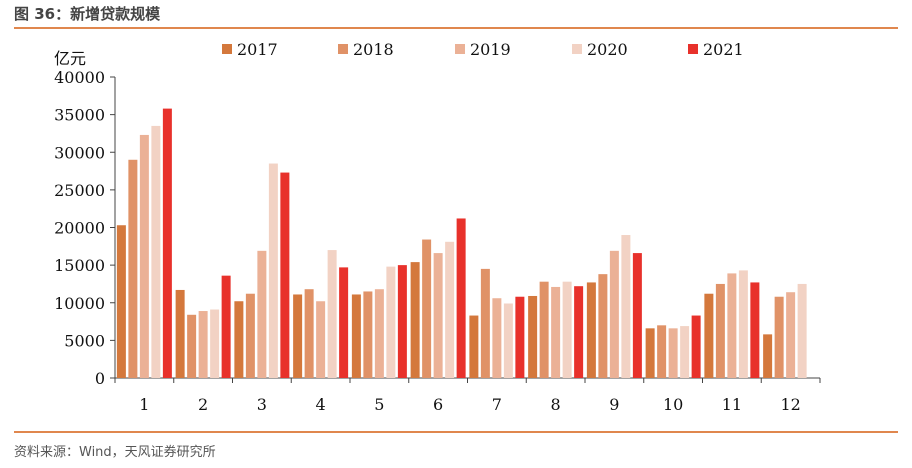 Image resolution: width=912 pixels, height=468 pixels. I want to click on y-tick-label: 25000, so click(79, 190).